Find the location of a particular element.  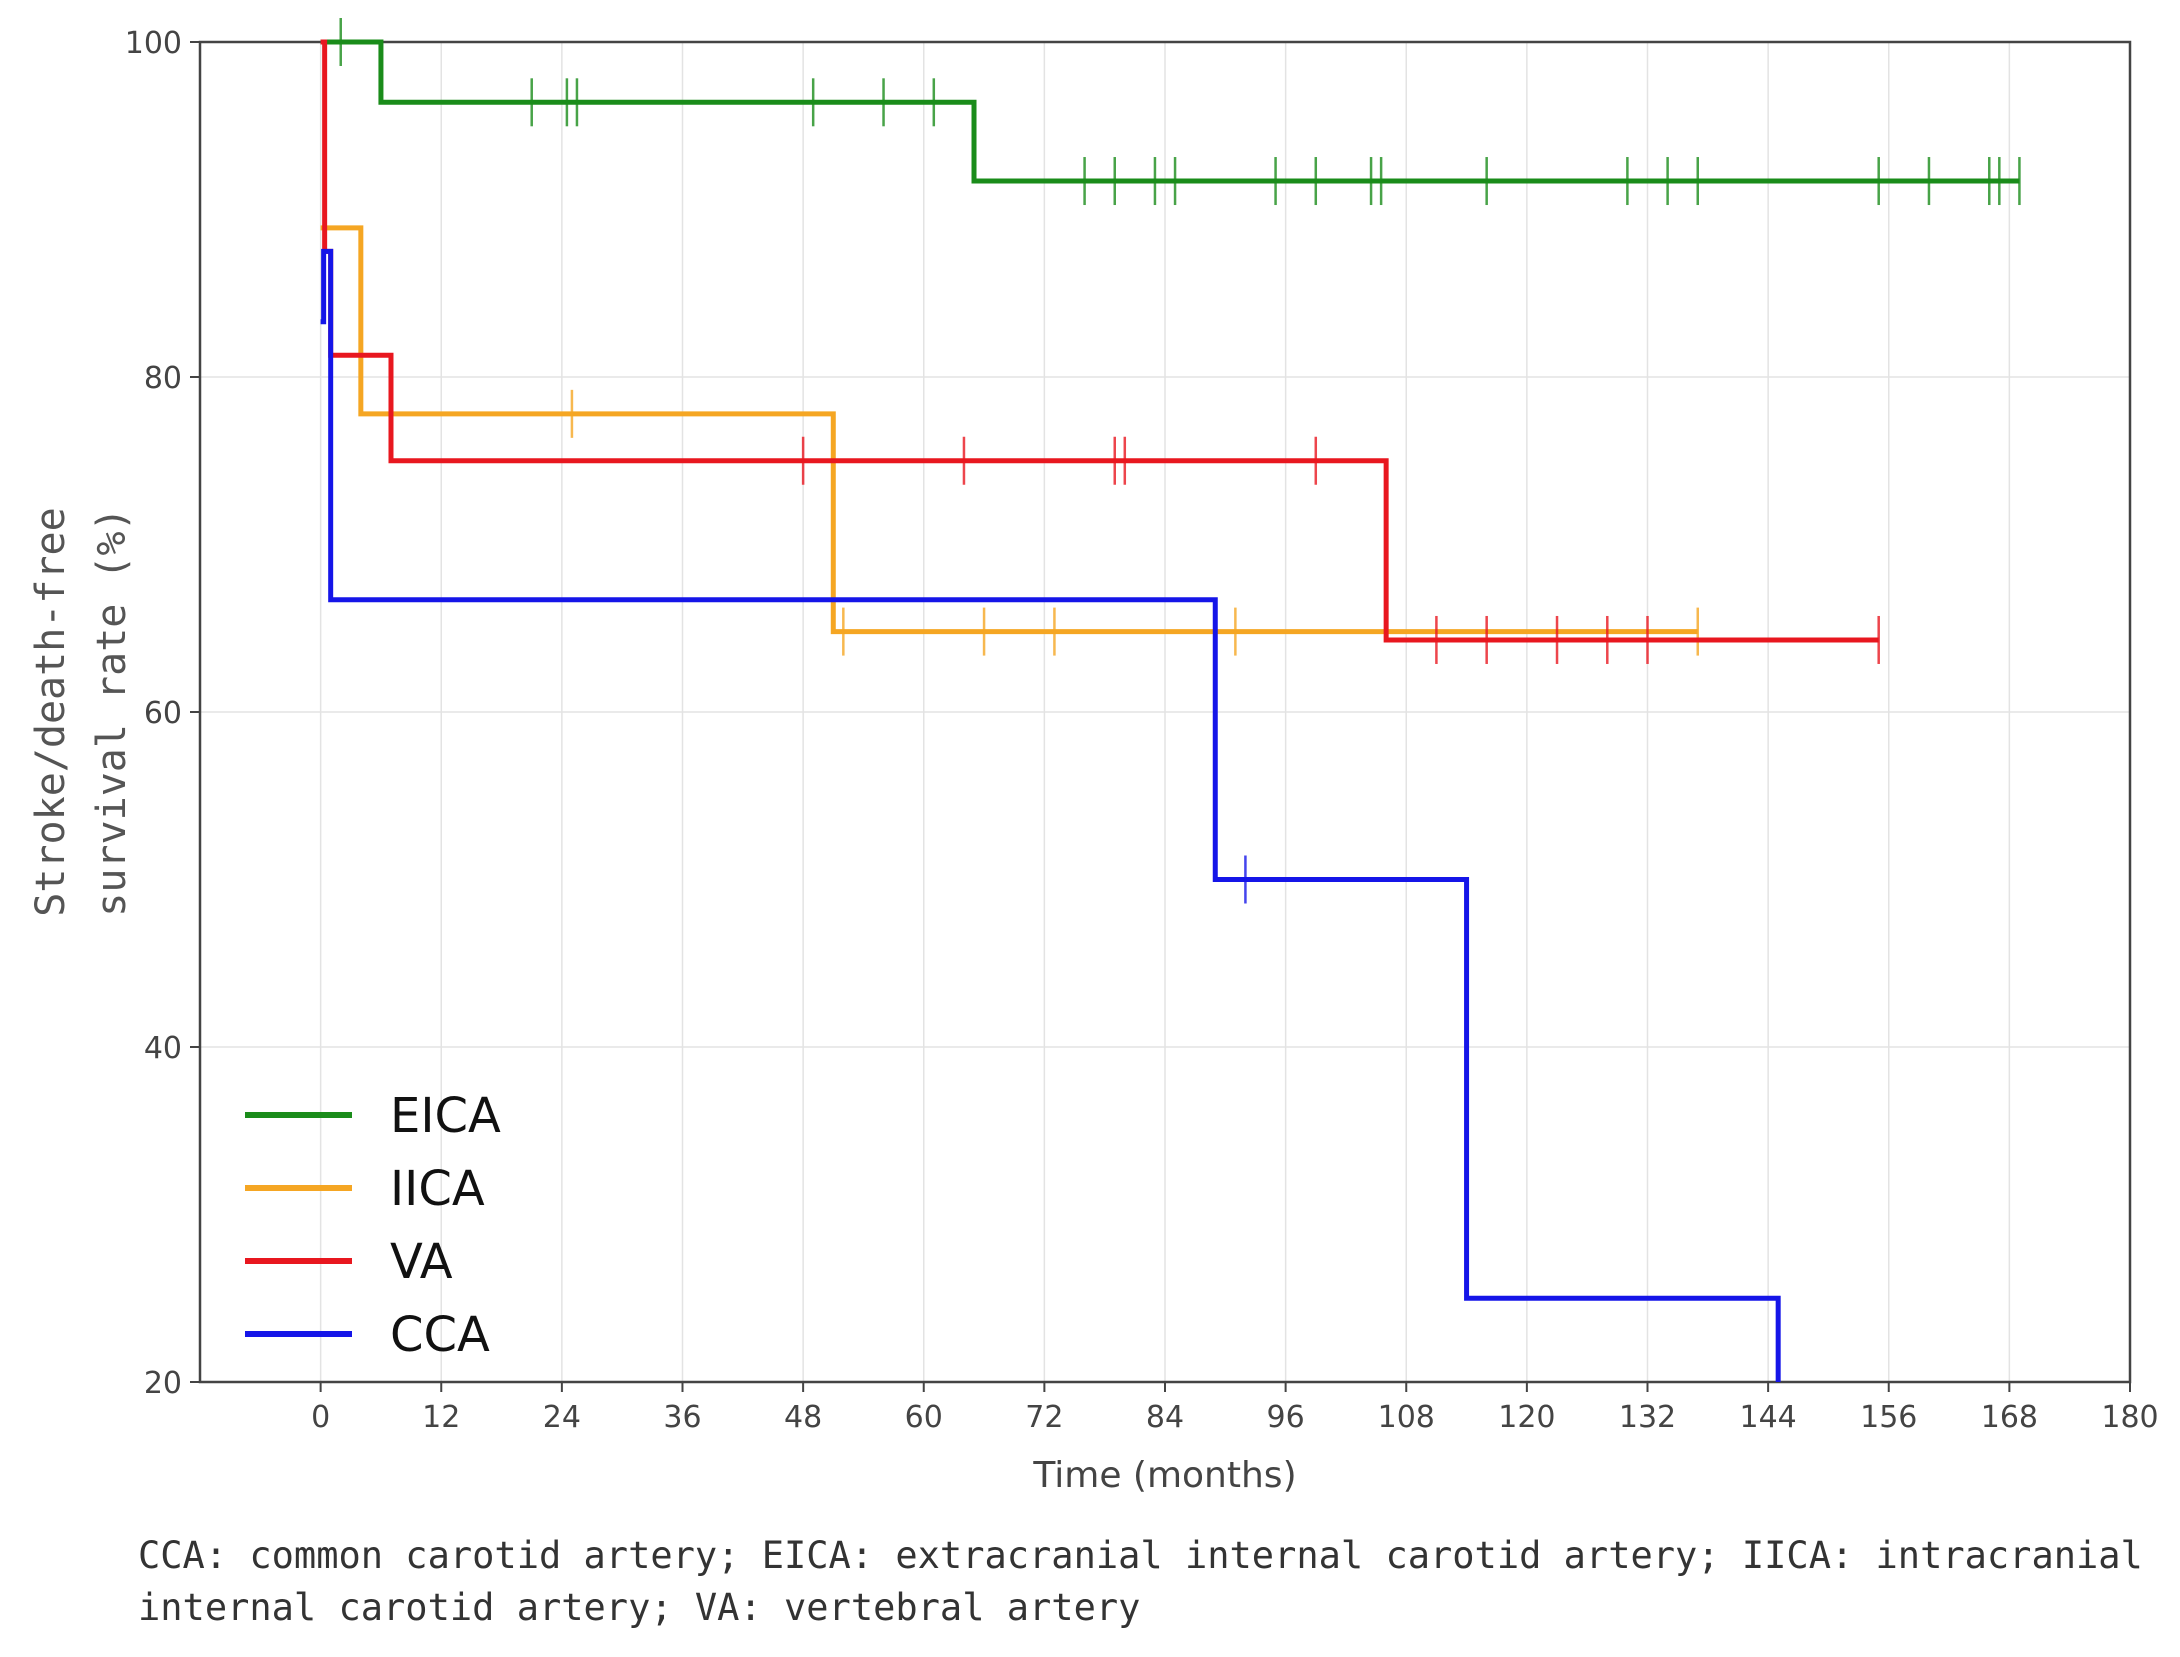

y-axis-title-line-1: Stroke/death-free is located at coordinates (51, 711).